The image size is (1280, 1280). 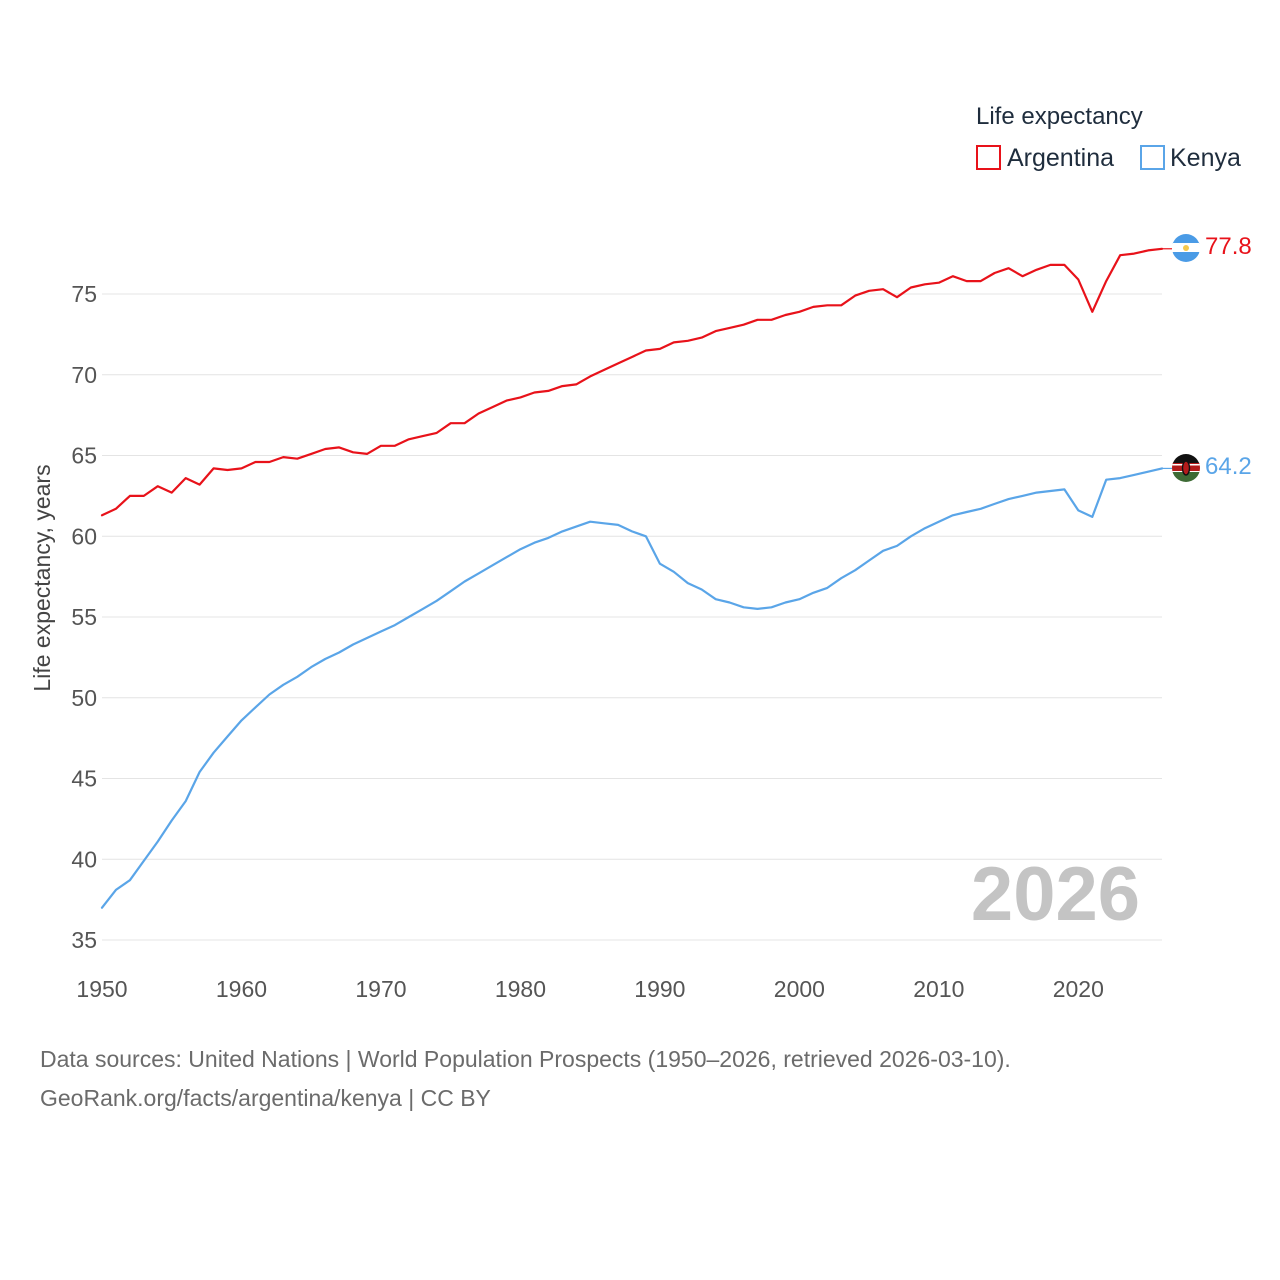 What do you see at coordinates (1108, 137) in the screenshot?
I see `legend: Life expectancy Argentina Kenya` at bounding box center [1108, 137].